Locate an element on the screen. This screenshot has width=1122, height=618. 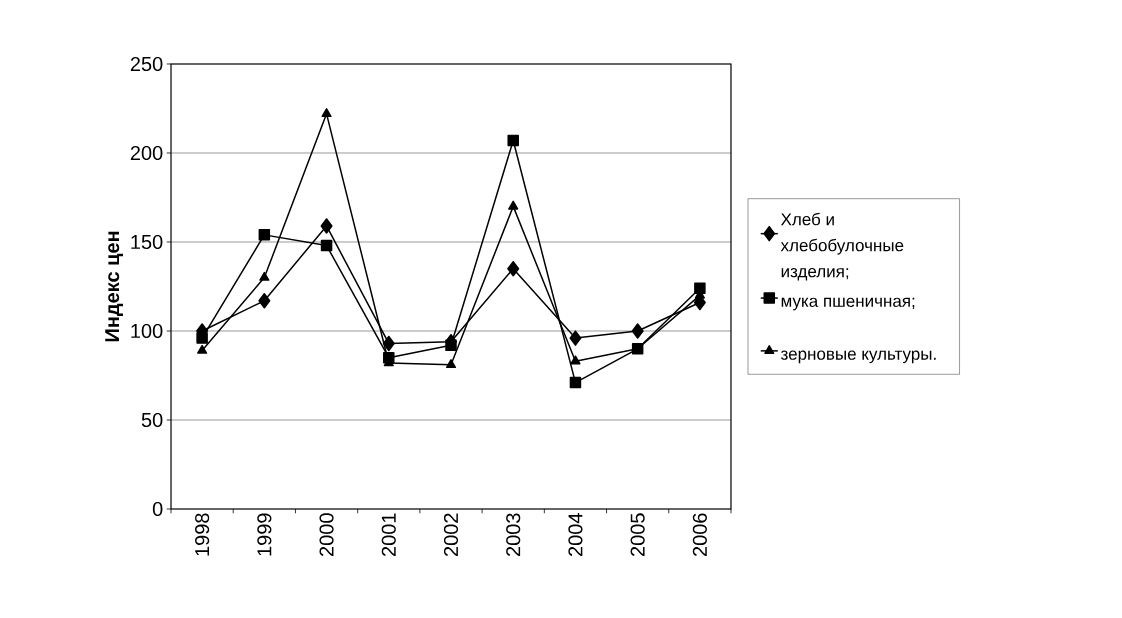
y-tick-label: 250 is located at coordinates (146, 64).